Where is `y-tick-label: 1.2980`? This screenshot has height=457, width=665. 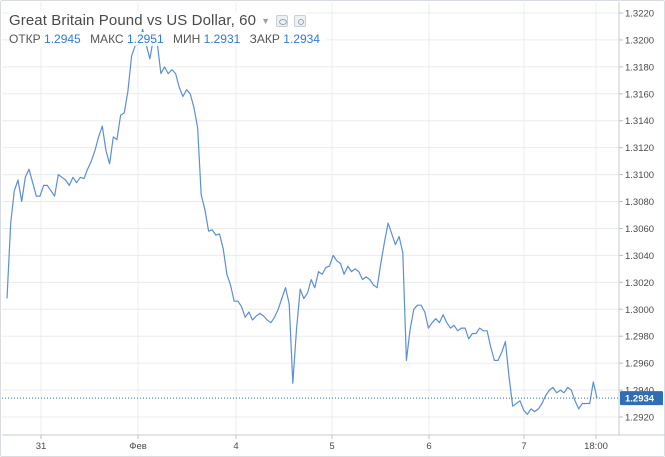 y-tick-label: 1.2980 is located at coordinates (639, 337).